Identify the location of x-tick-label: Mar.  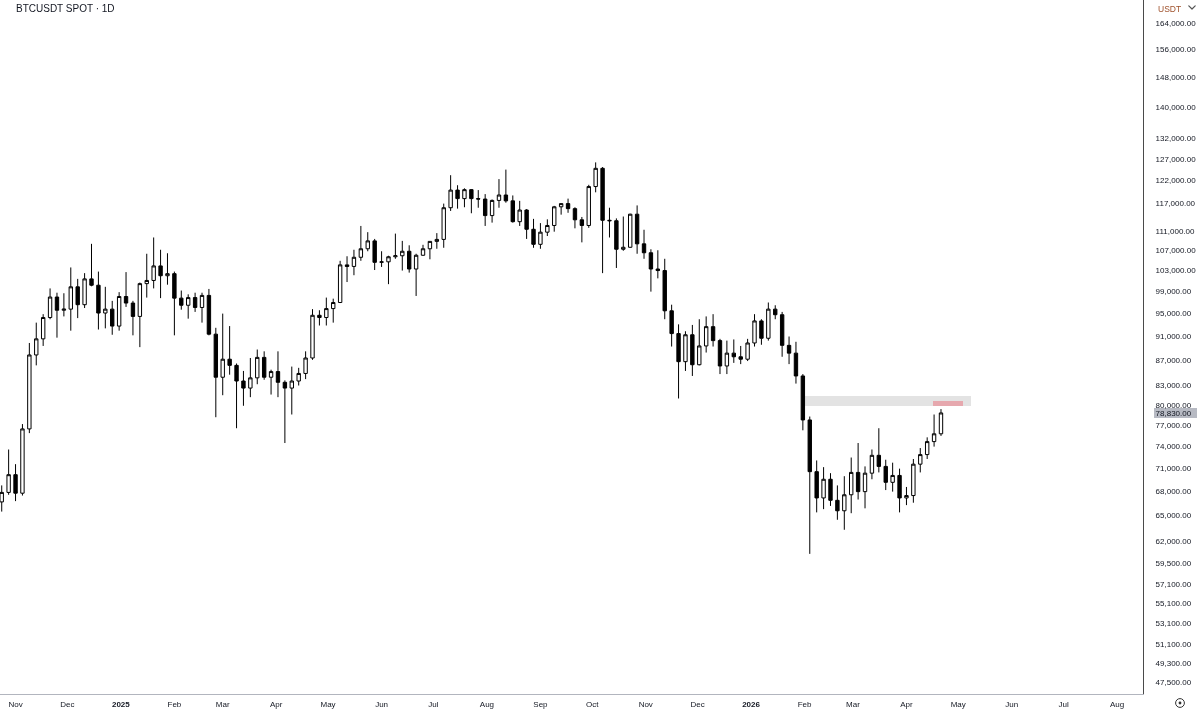
(222, 704).